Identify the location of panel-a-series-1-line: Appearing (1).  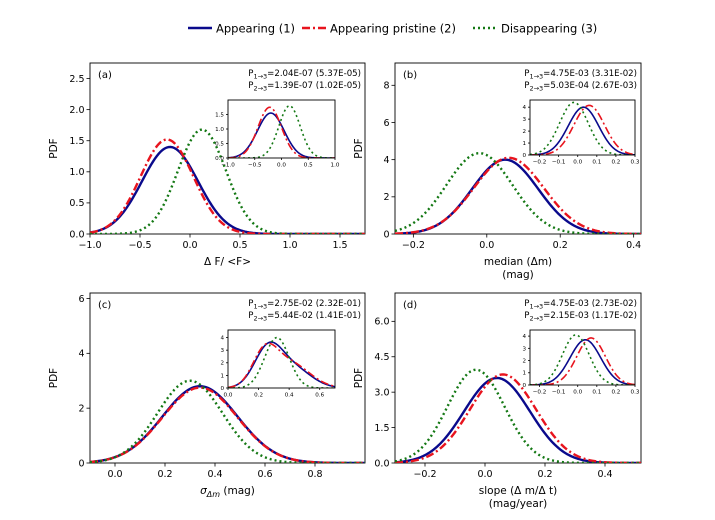
(227, 189).